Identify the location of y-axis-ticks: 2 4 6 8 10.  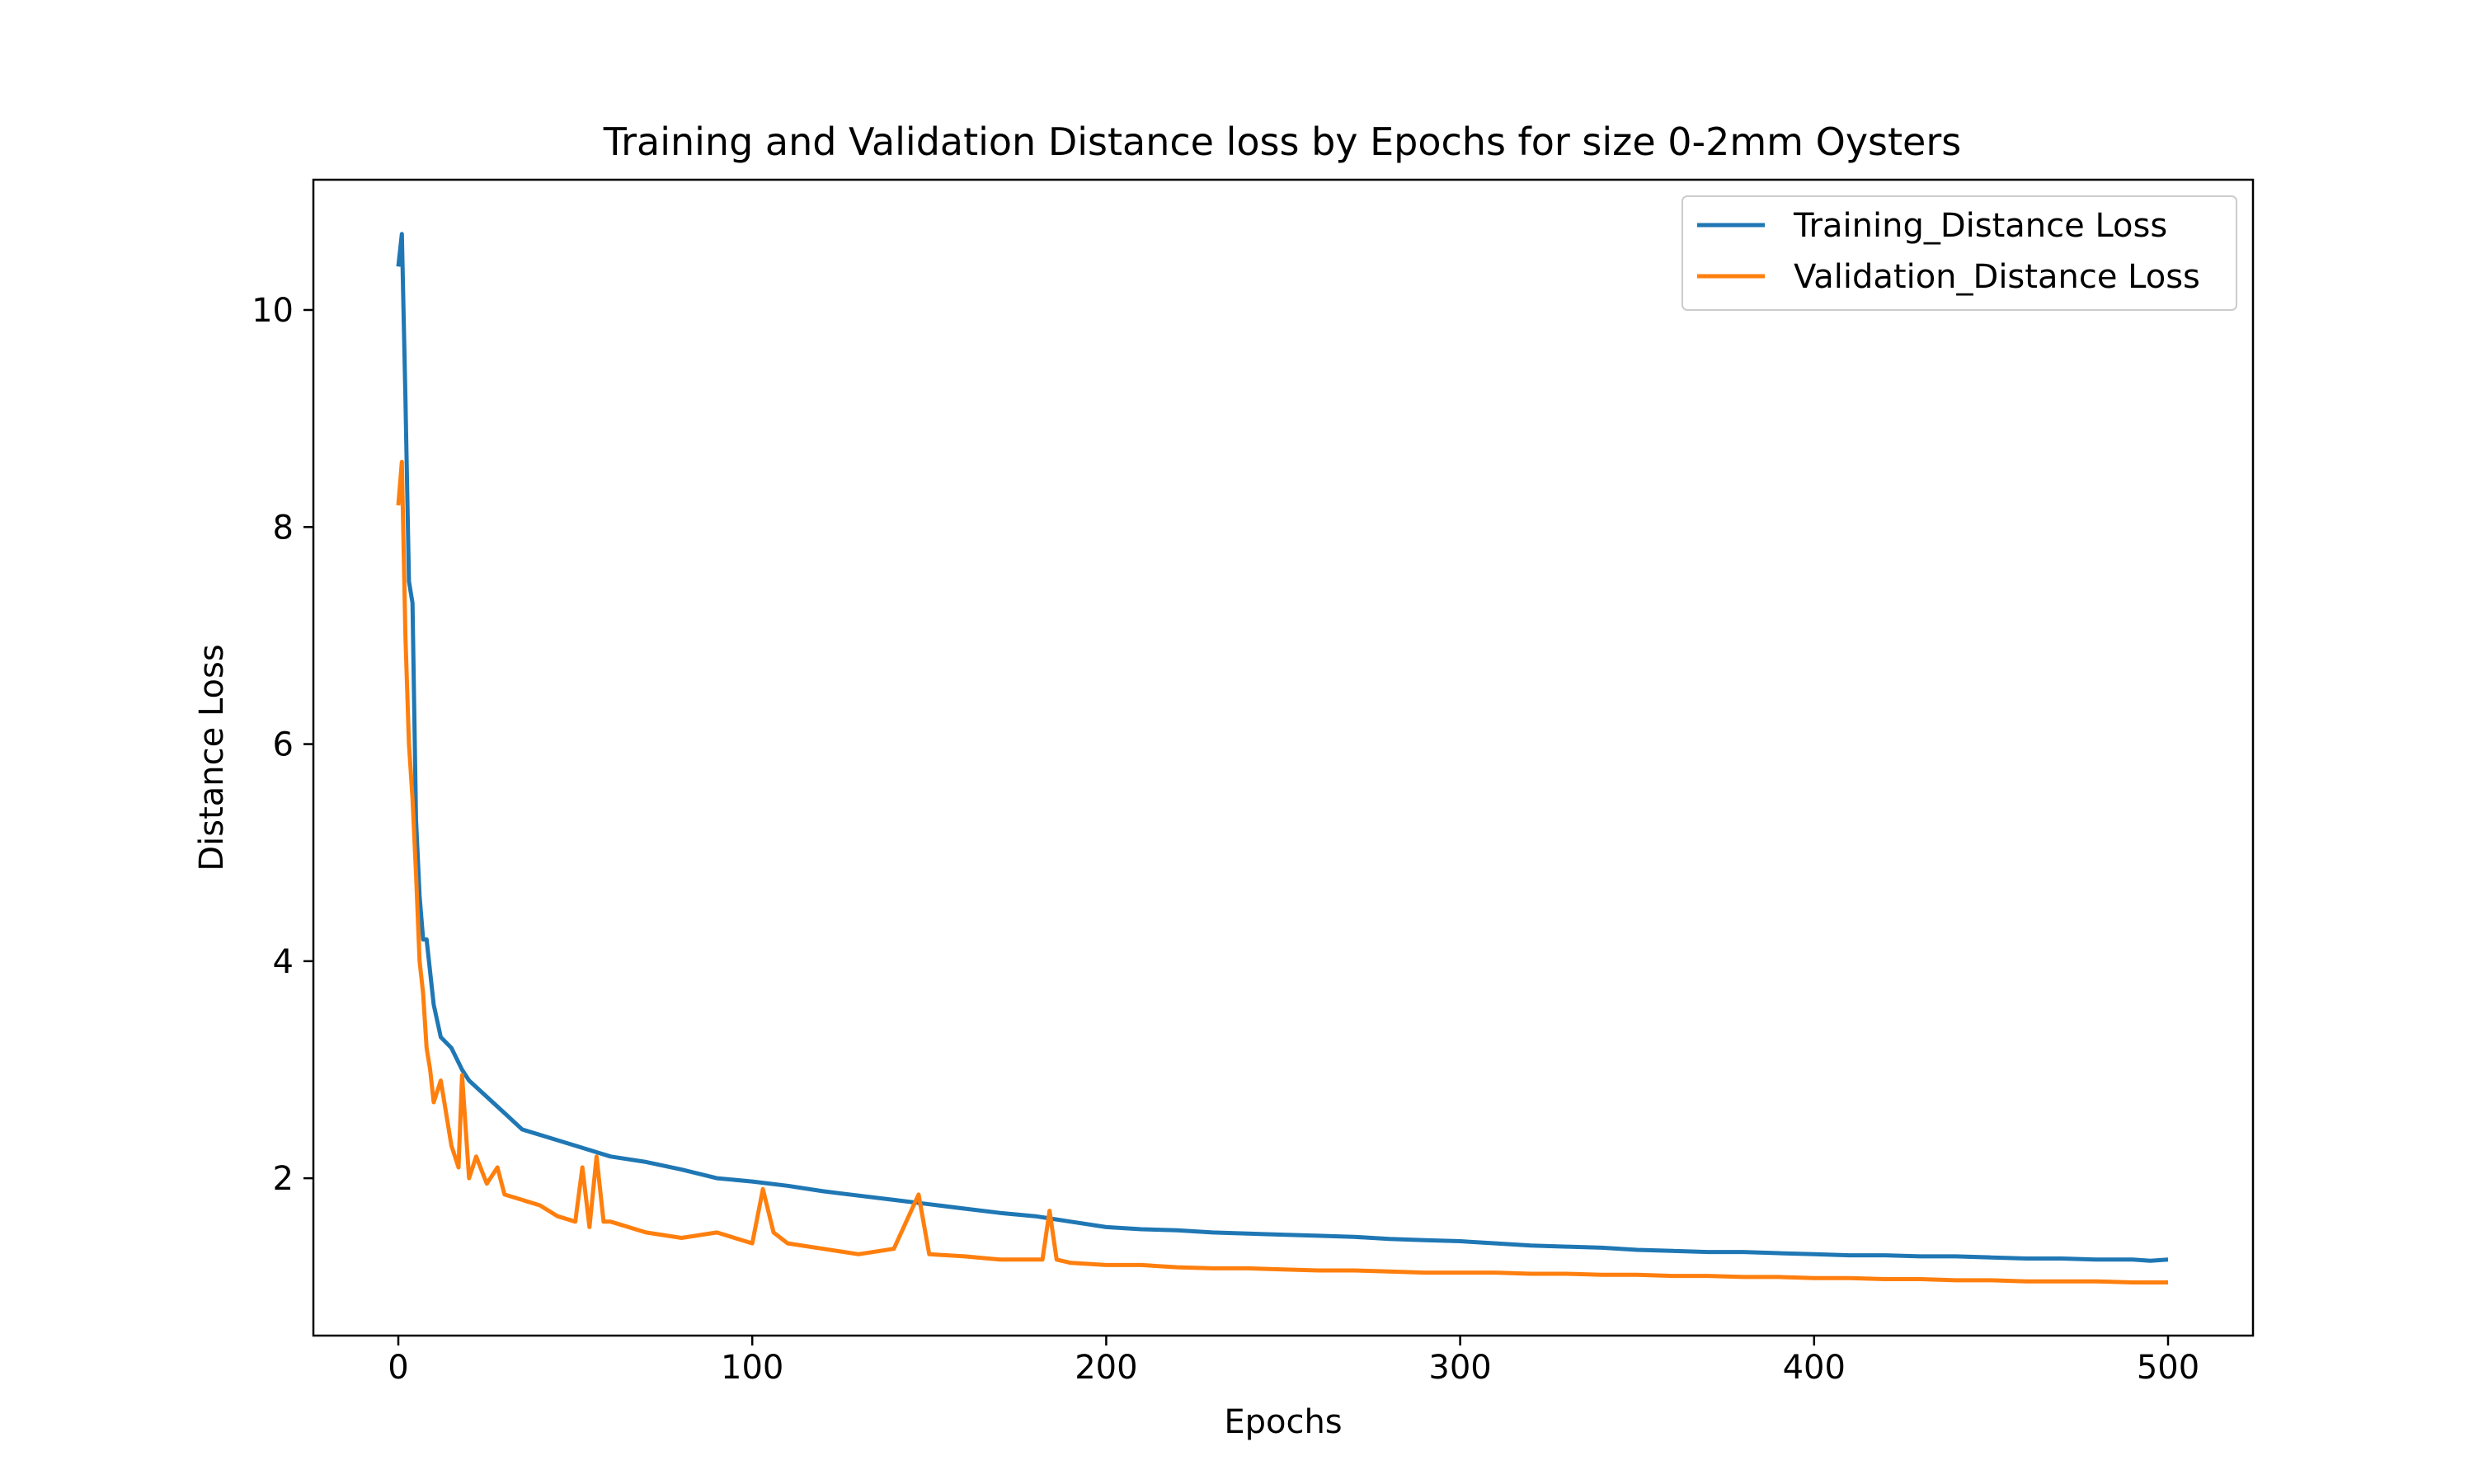
(282, 745).